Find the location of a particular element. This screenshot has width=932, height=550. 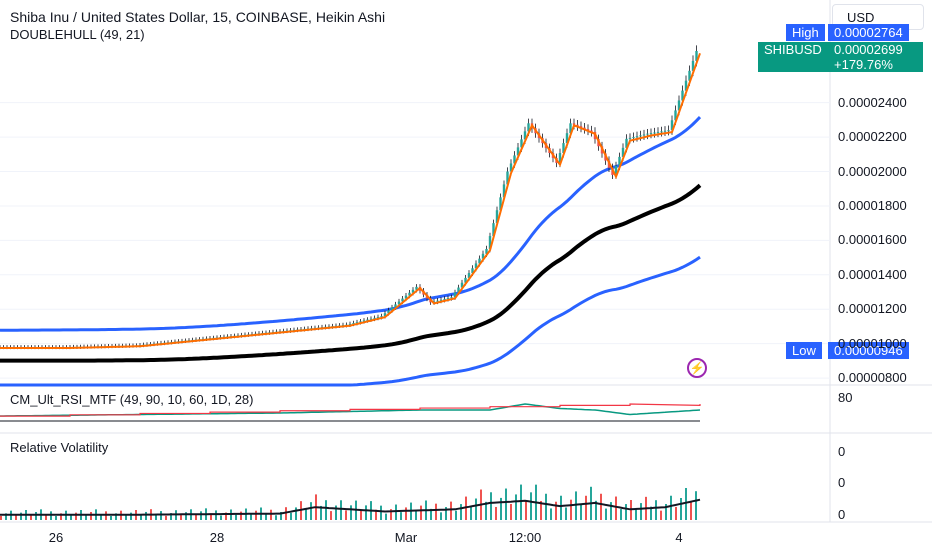

price-axis-tick: 0.00001400 is located at coordinates (872, 274).